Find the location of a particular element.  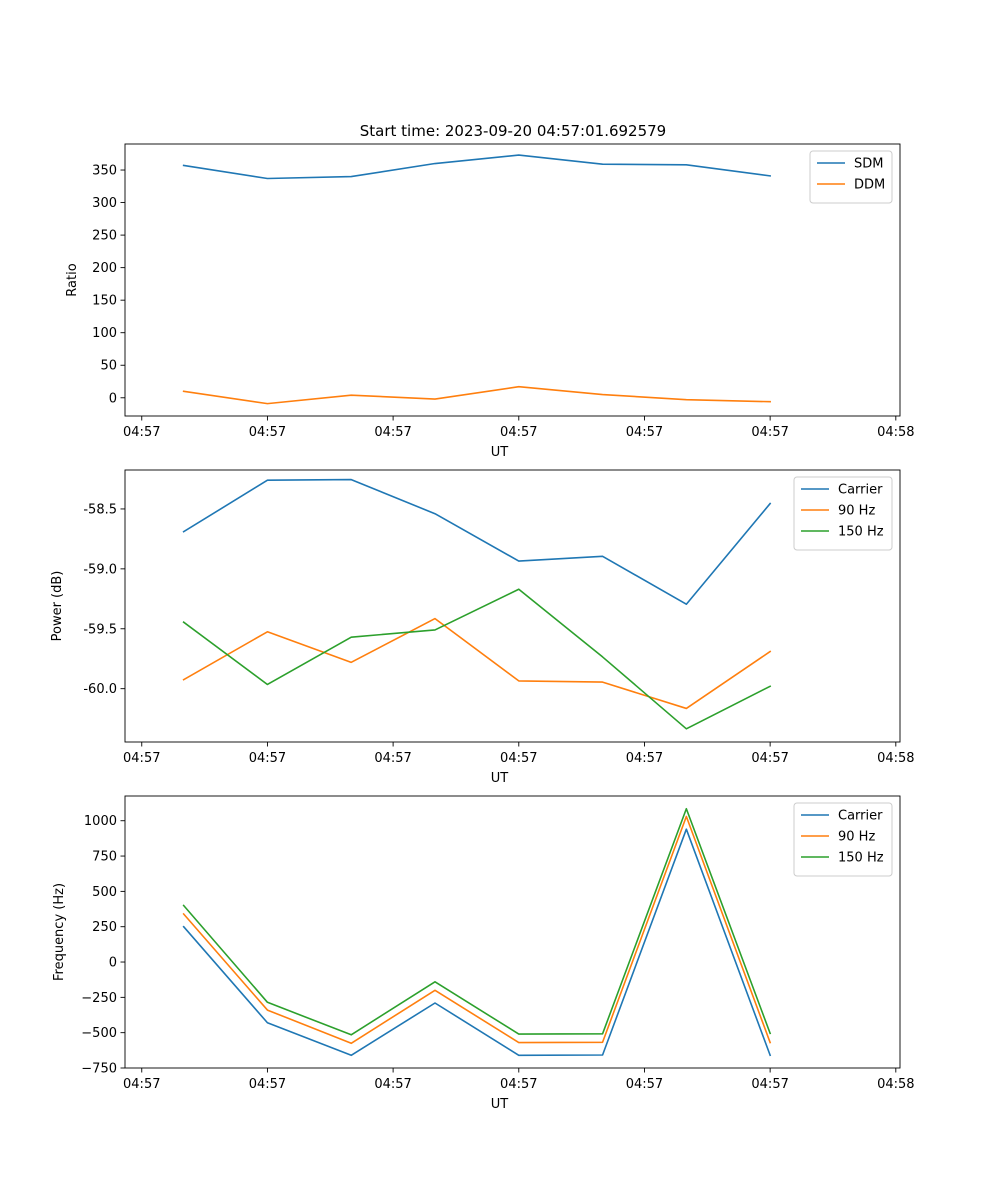

y-tick-label: 350 is located at coordinates (104, 171).